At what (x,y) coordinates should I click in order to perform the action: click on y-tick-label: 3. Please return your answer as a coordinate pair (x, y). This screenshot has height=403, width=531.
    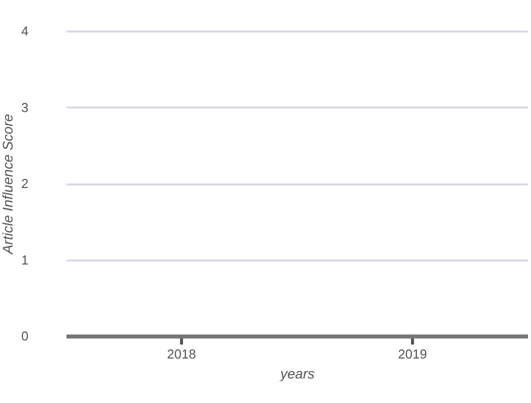
    Looking at the image, I should click on (24, 107).